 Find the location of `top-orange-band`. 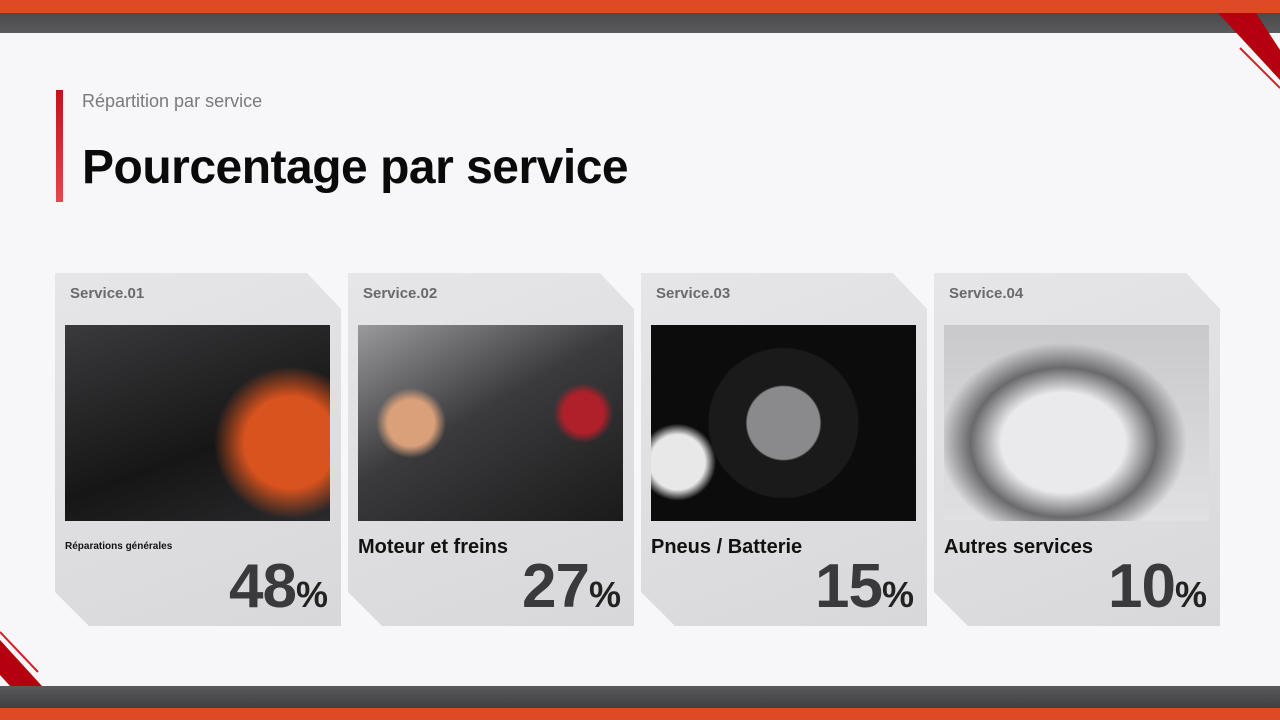

top-orange-band is located at coordinates (640, 6).